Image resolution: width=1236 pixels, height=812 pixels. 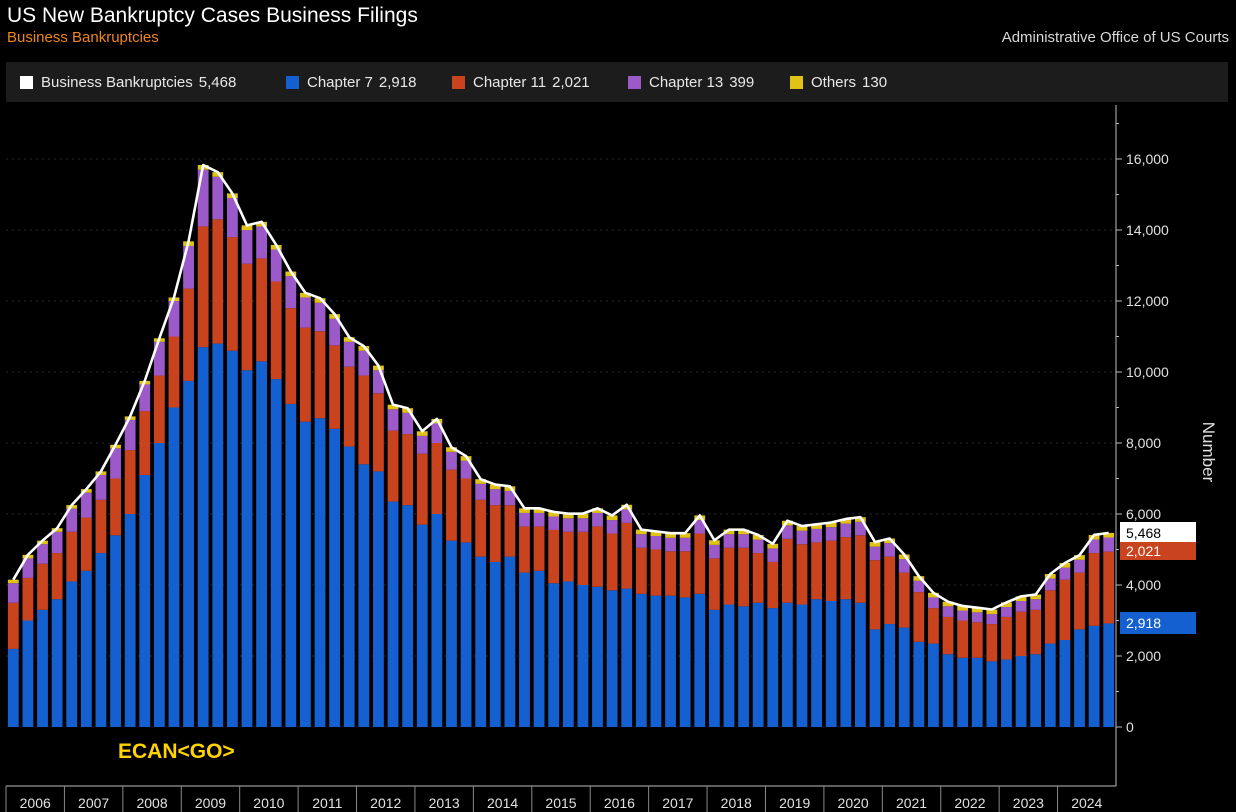 I want to click on legend-item-others: Others 130, so click(x=838, y=82).